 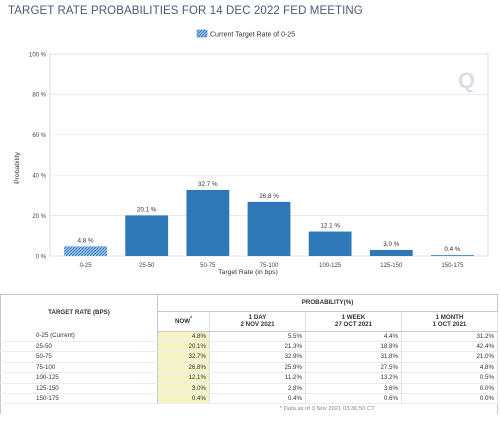 I want to click on bar-value-label: 4.8 %, so click(x=86, y=240).